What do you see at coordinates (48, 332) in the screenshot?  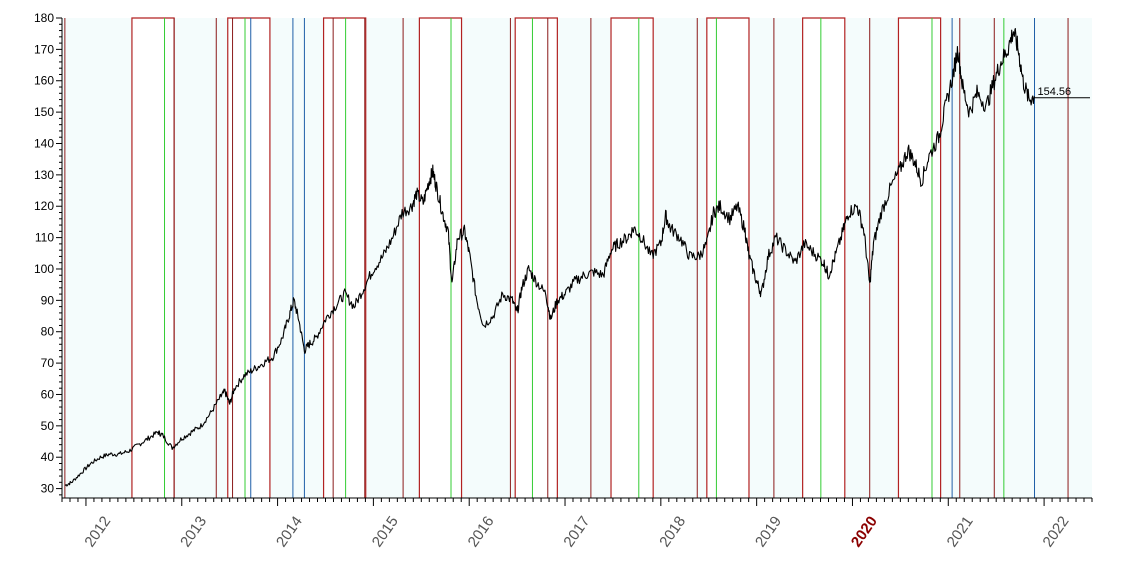 I see `y-tick-label-80: 80` at bounding box center [48, 332].